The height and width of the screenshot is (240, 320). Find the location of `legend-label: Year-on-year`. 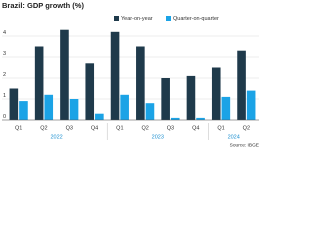

legend-label: Year-on-year is located at coordinates (137, 19).